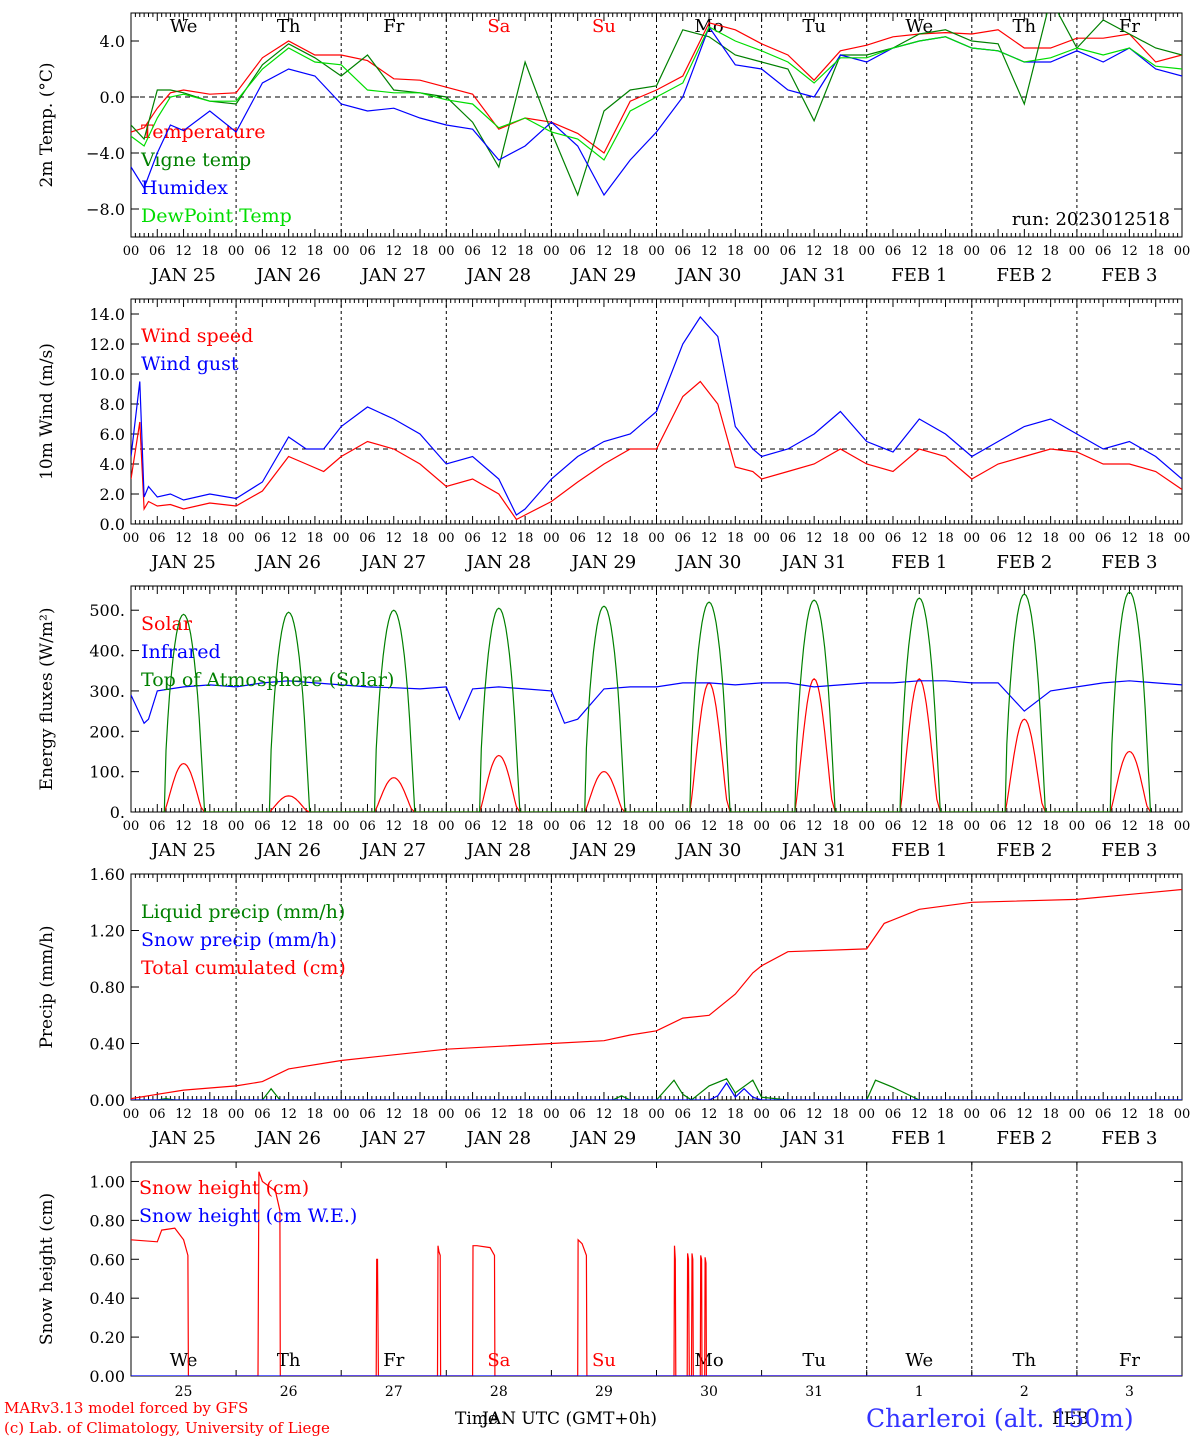  I want to click on legend-entry: Wind gust, so click(190, 364).